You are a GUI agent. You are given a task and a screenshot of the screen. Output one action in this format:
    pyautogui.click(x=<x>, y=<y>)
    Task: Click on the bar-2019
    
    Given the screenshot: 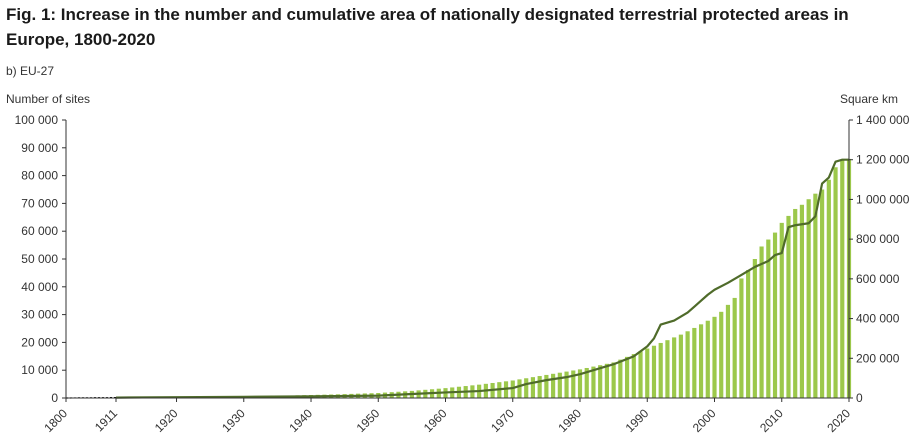 What is the action you would take?
    pyautogui.click(x=842, y=279)
    